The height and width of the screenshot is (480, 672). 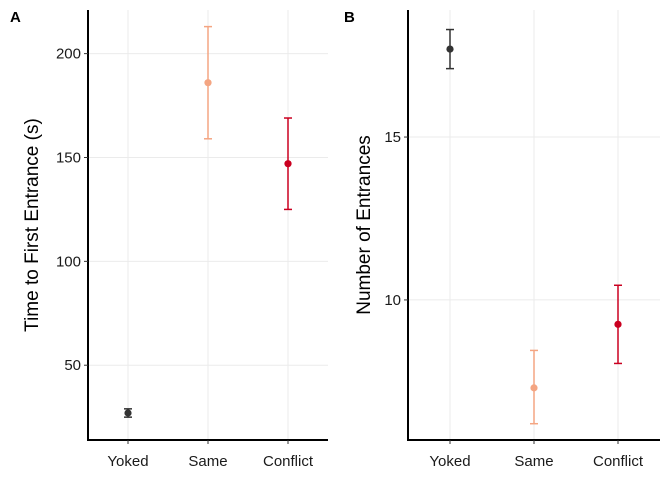 I want to click on panel-b-point-same, so click(x=534, y=388).